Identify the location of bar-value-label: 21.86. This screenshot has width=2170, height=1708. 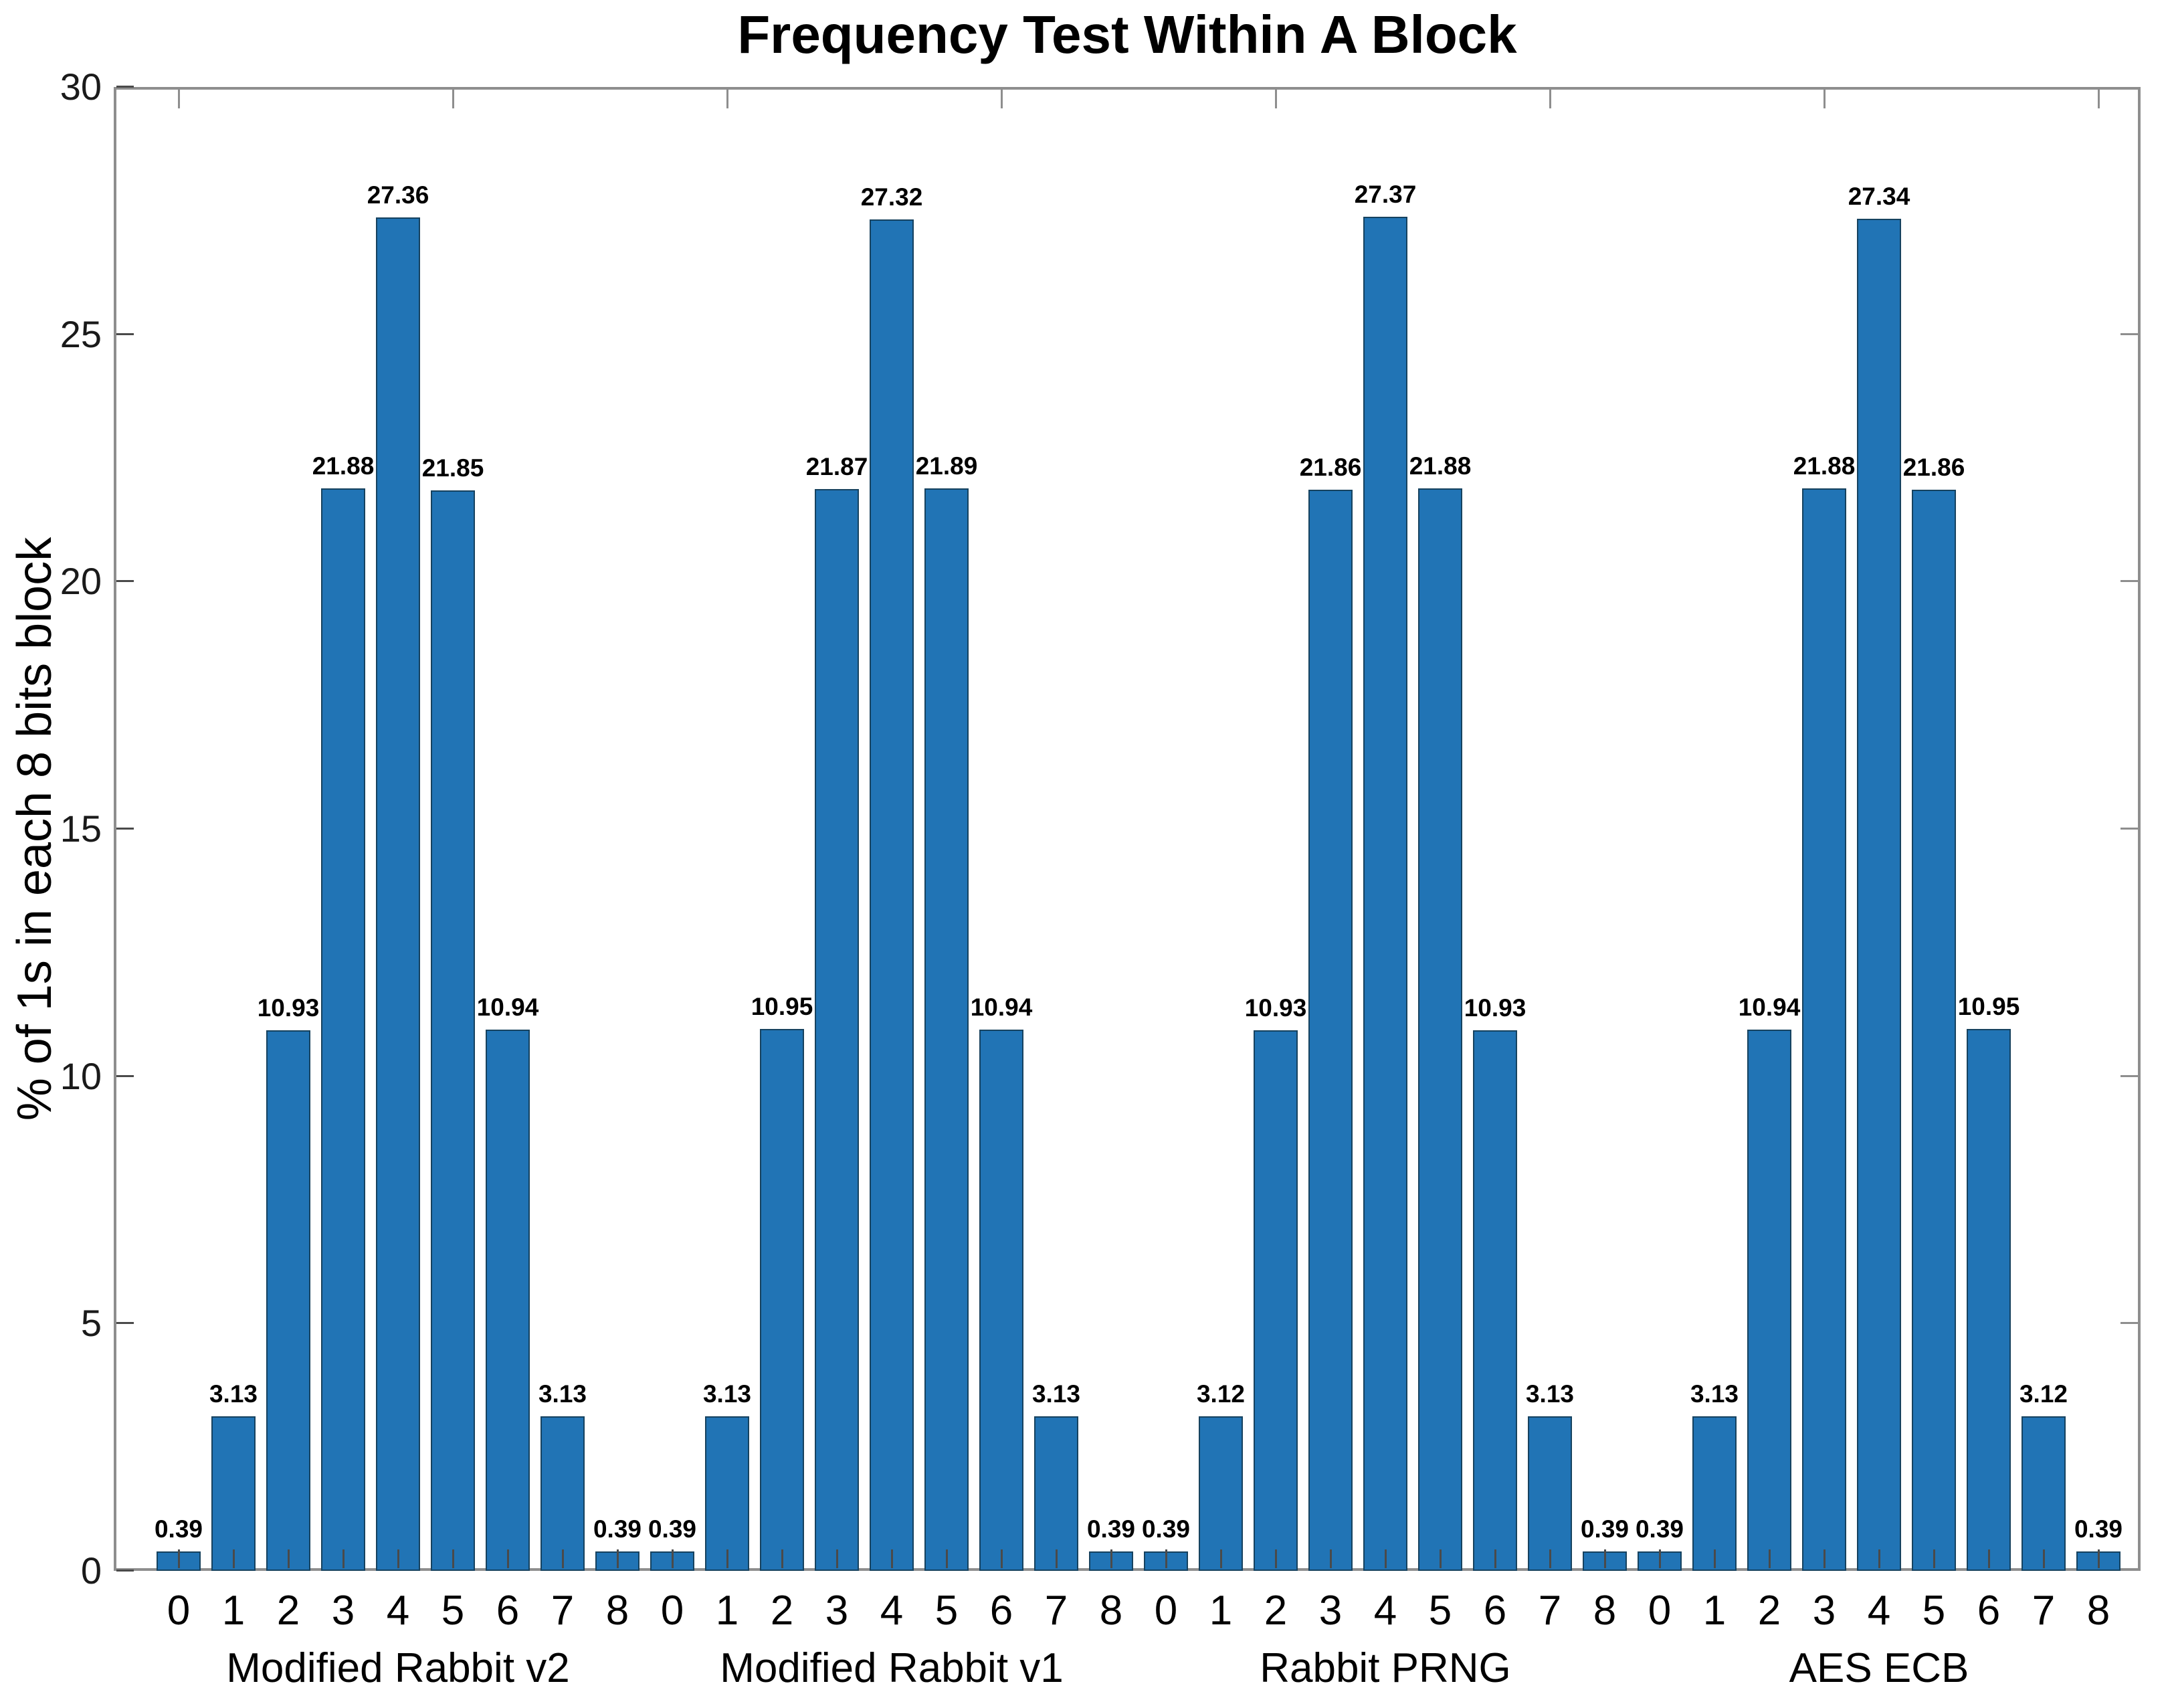
(1933, 467).